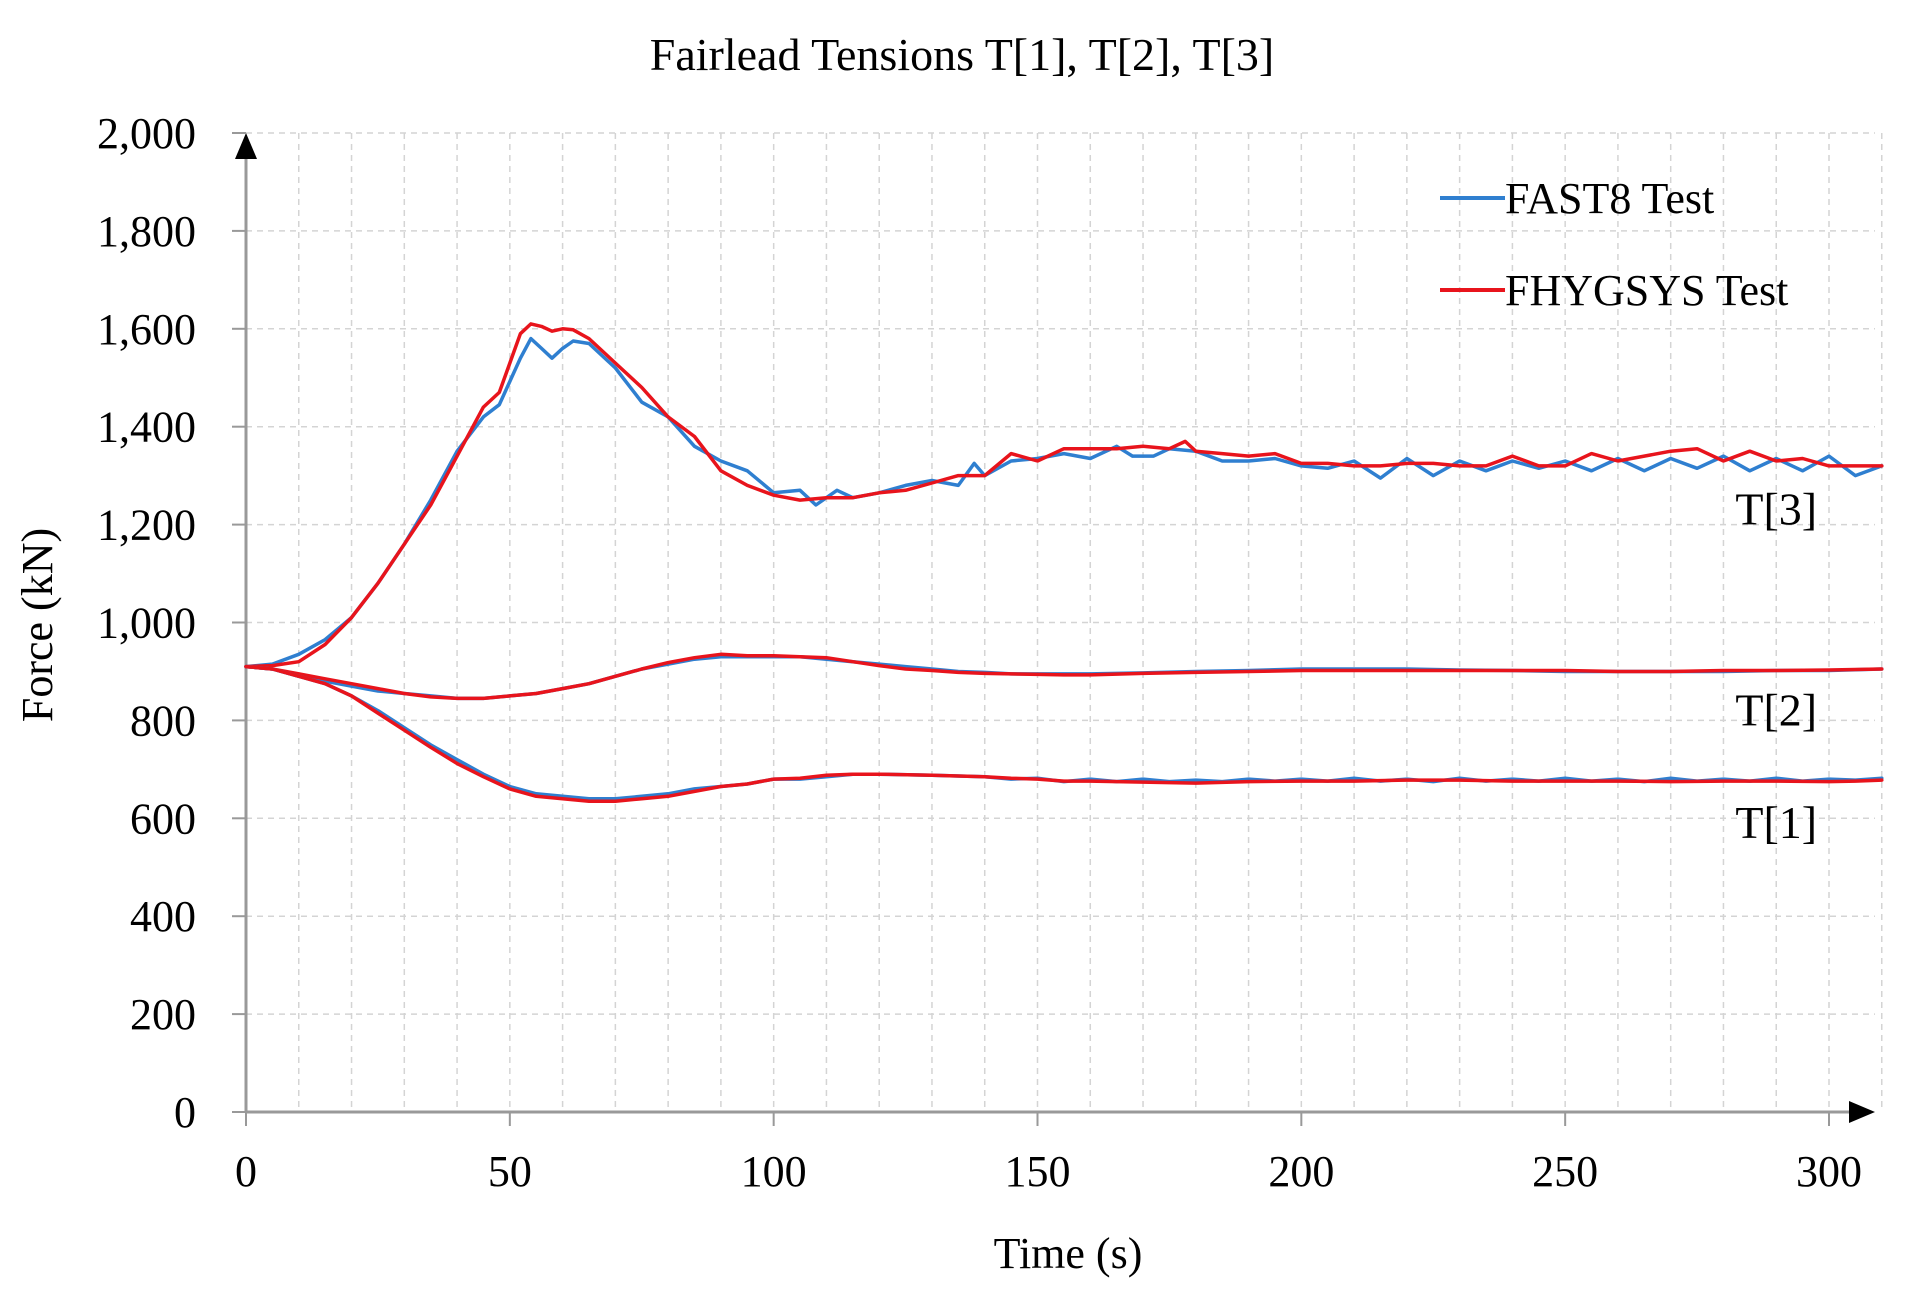 This screenshot has width=1905, height=1291. What do you see at coordinates (1301, 1171) in the screenshot?
I see `x-tick-label: 200` at bounding box center [1301, 1171].